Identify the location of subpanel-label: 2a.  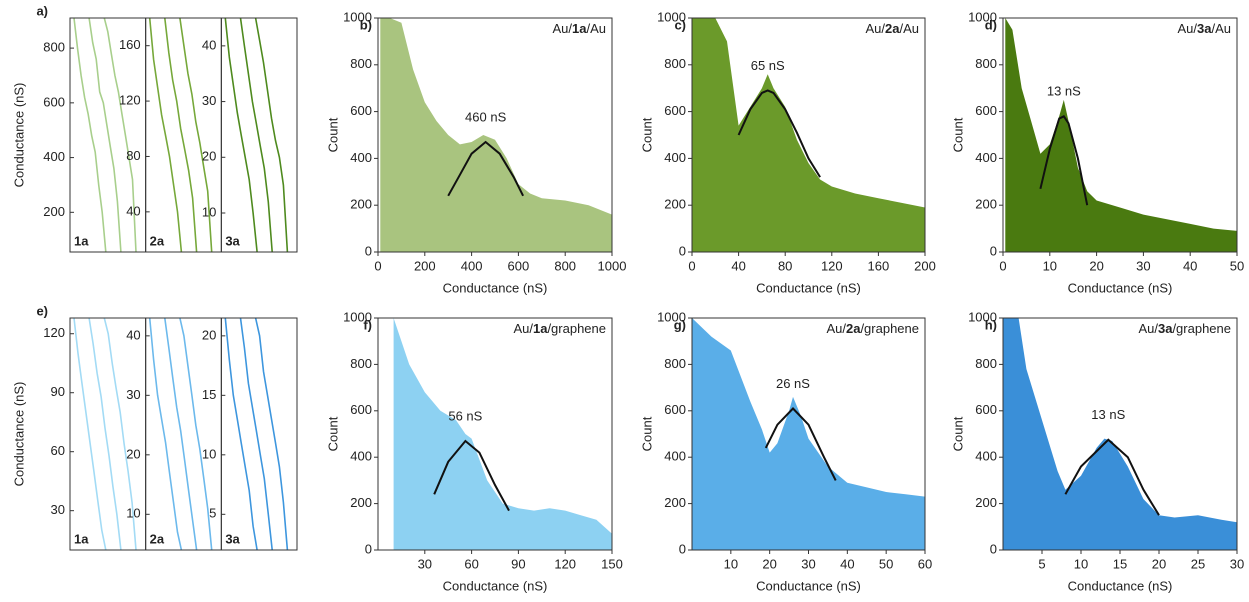
(157, 538).